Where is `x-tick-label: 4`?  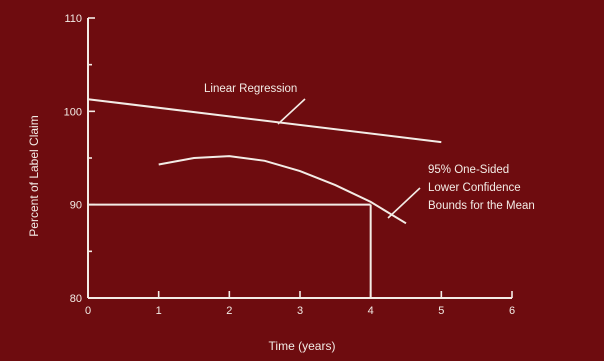 x-tick-label: 4 is located at coordinates (371, 311).